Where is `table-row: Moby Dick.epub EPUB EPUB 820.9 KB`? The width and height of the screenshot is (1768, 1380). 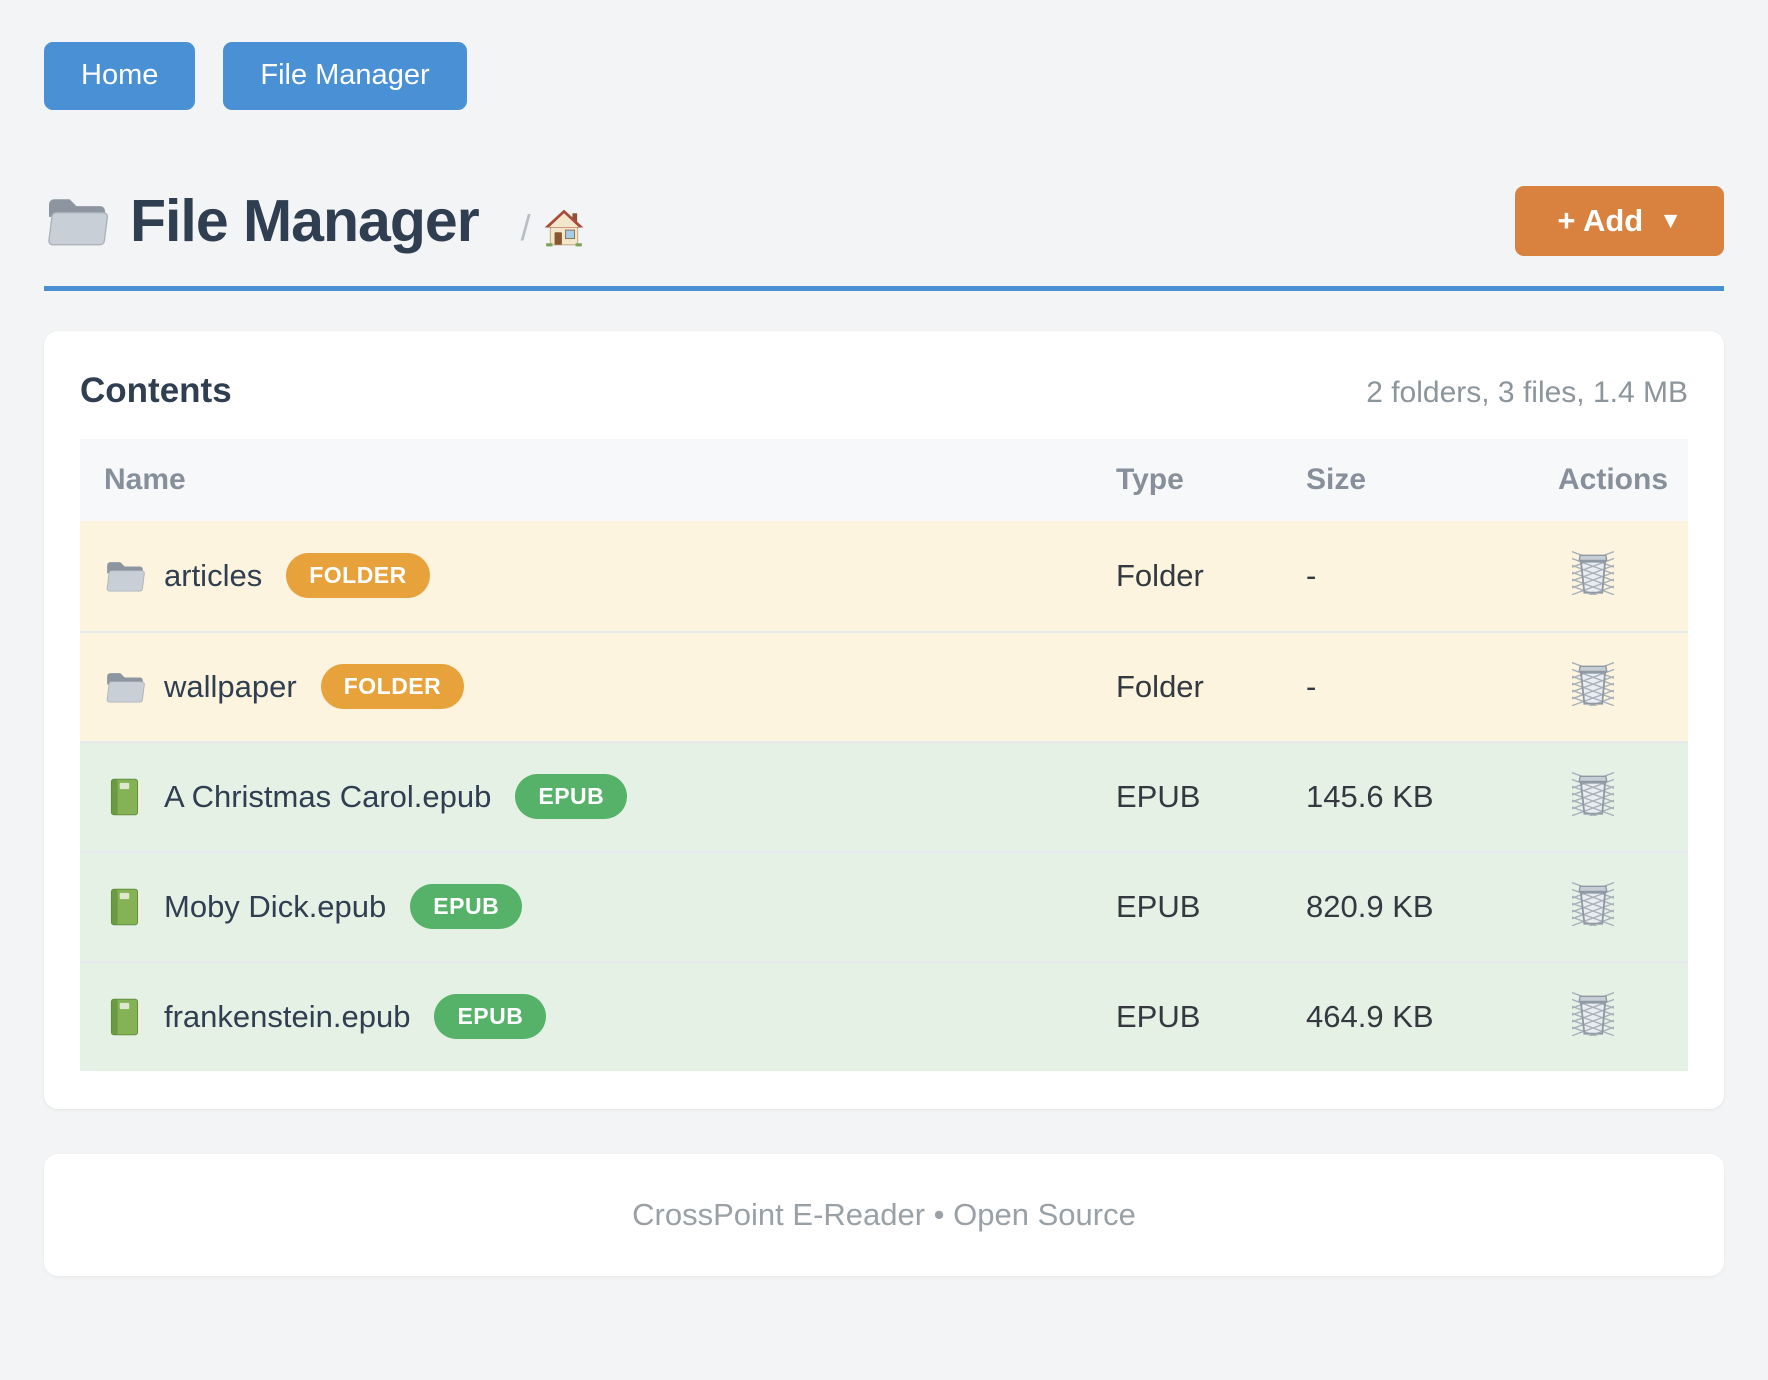 table-row: Moby Dick.epub EPUB EPUB 820.9 KB is located at coordinates (884, 905).